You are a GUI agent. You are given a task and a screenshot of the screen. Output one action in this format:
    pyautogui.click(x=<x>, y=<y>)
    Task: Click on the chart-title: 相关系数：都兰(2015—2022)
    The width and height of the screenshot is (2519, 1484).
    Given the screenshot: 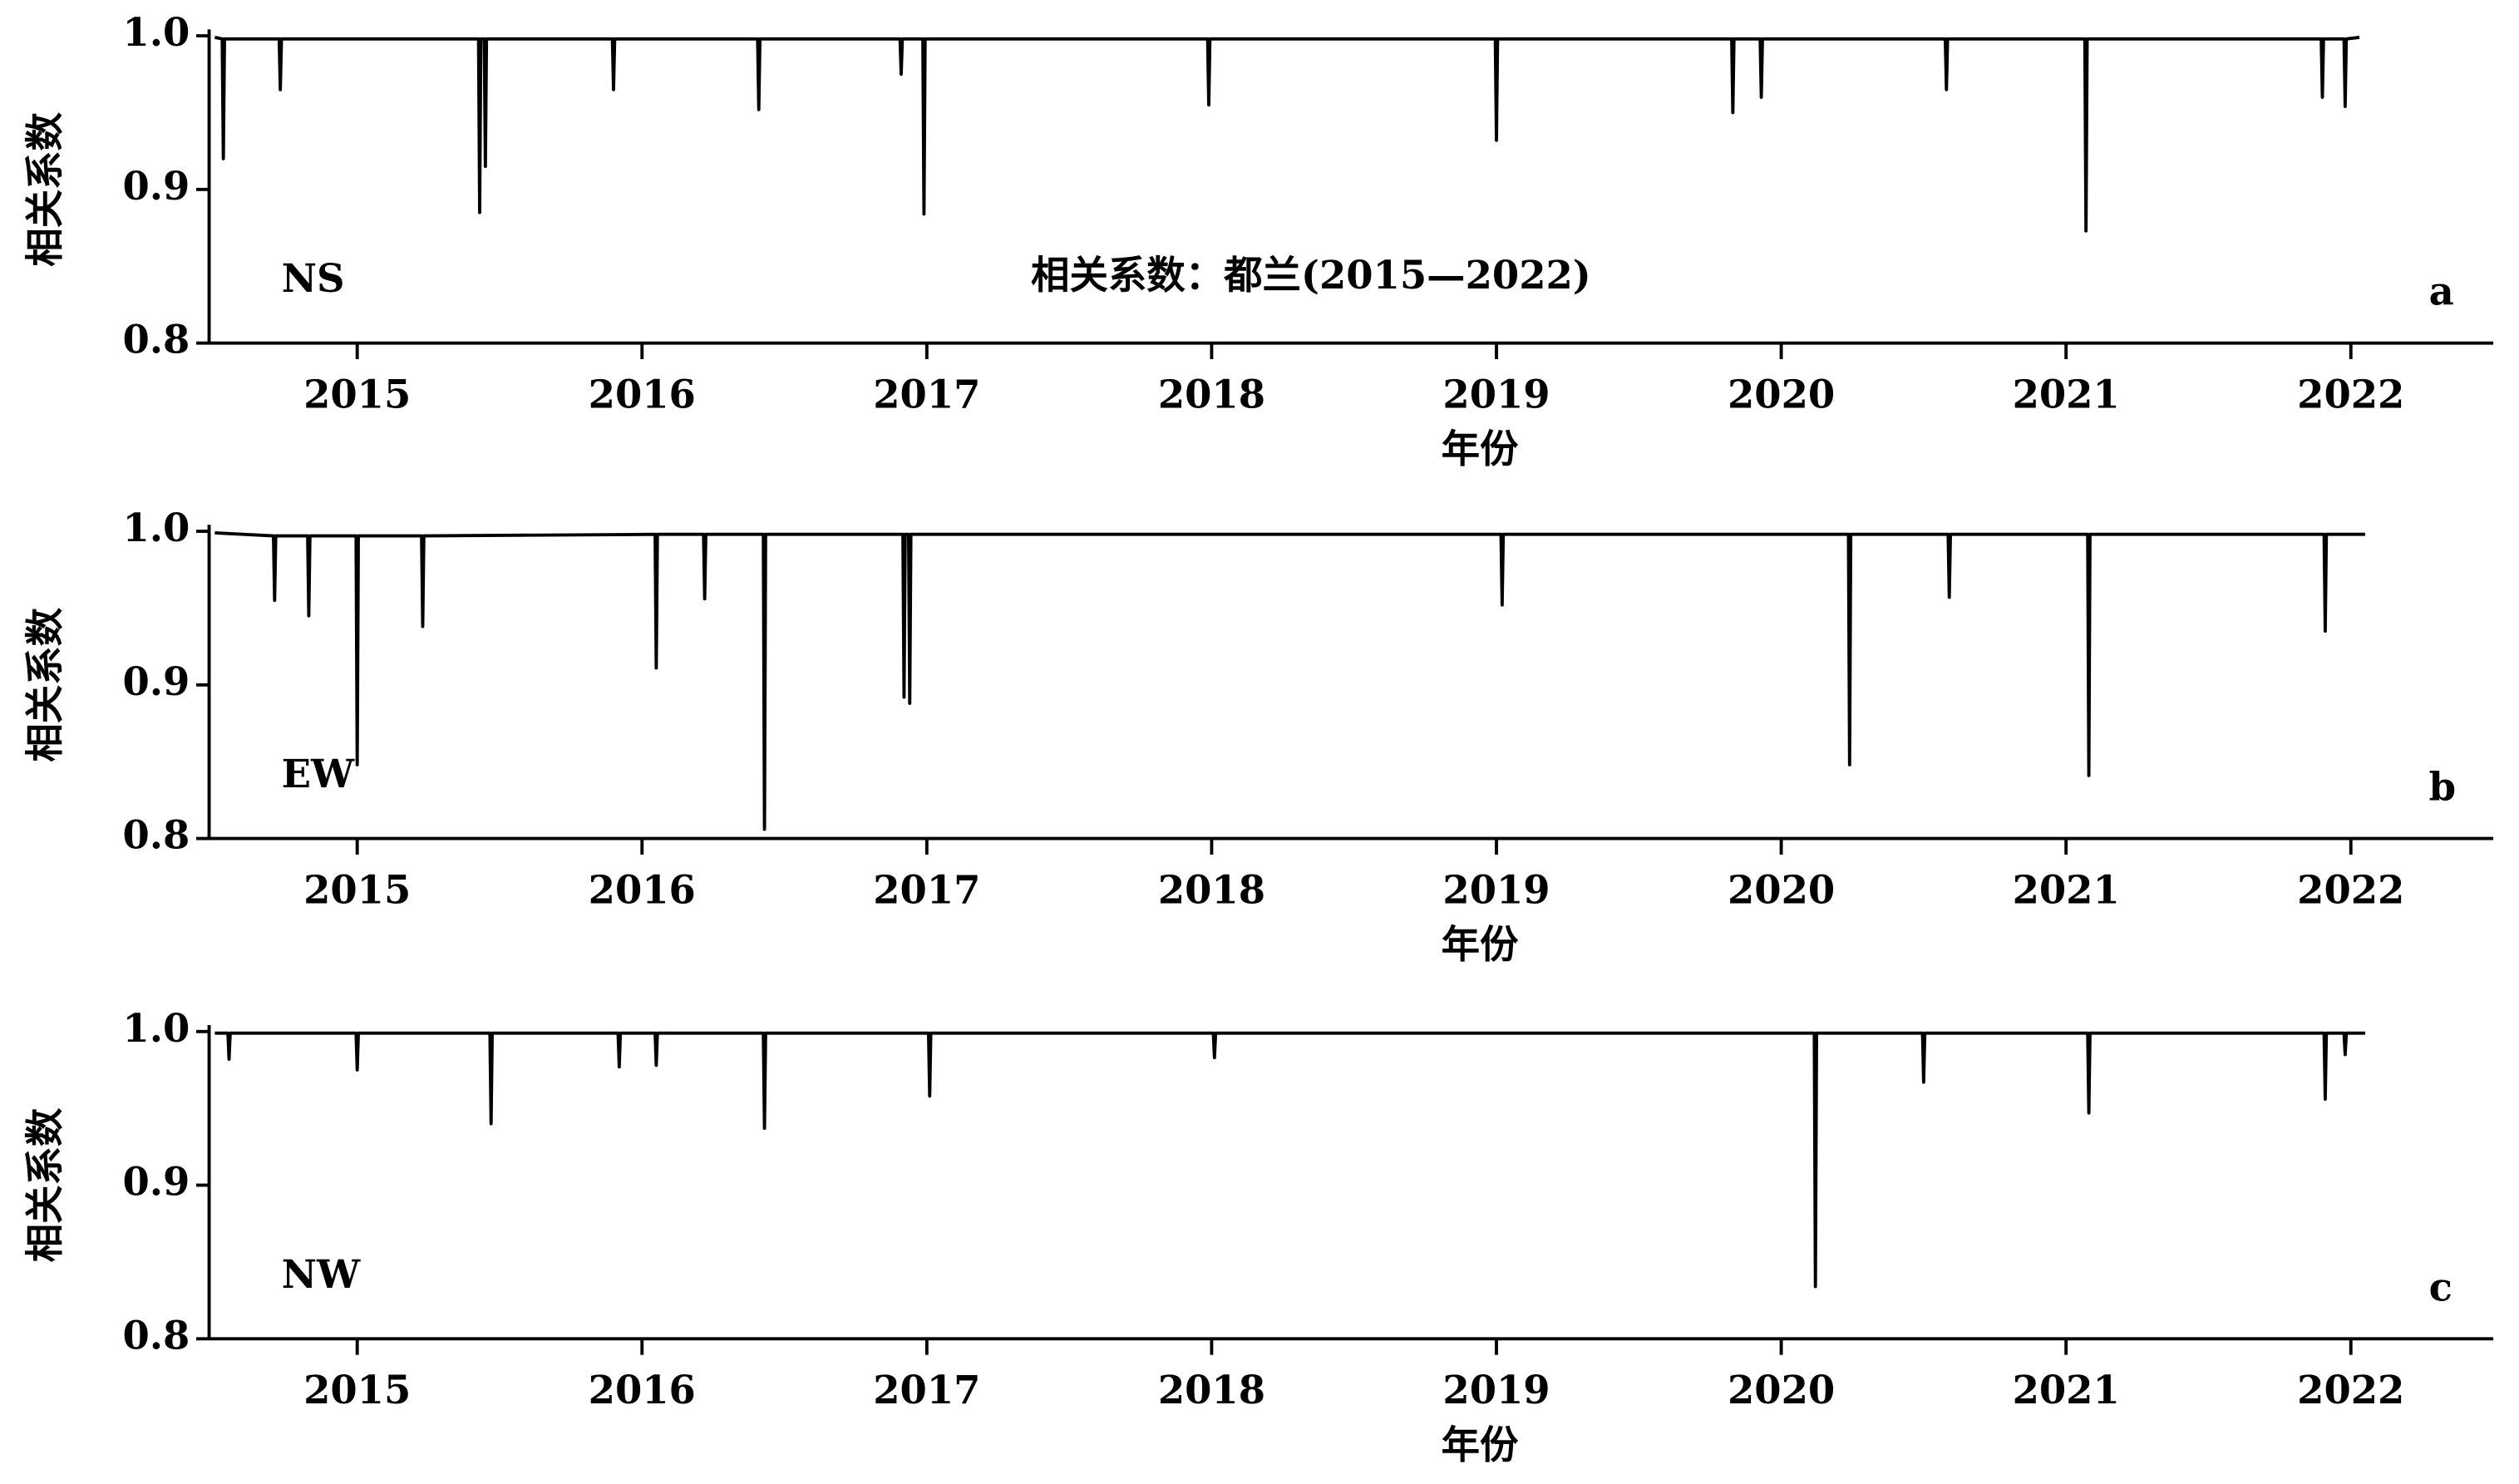 What is the action you would take?
    pyautogui.click(x=1311, y=275)
    